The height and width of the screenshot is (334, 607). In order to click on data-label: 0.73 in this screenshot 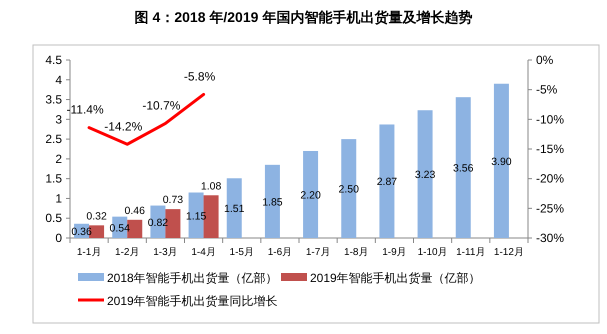, I will do `click(173, 200)`.